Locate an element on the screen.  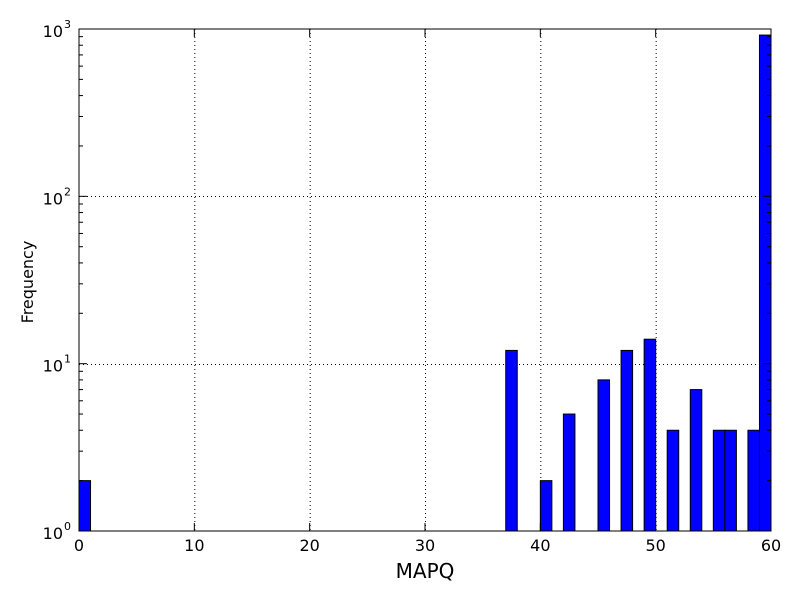
x-axis-title: MAPQ is located at coordinates (425, 571).